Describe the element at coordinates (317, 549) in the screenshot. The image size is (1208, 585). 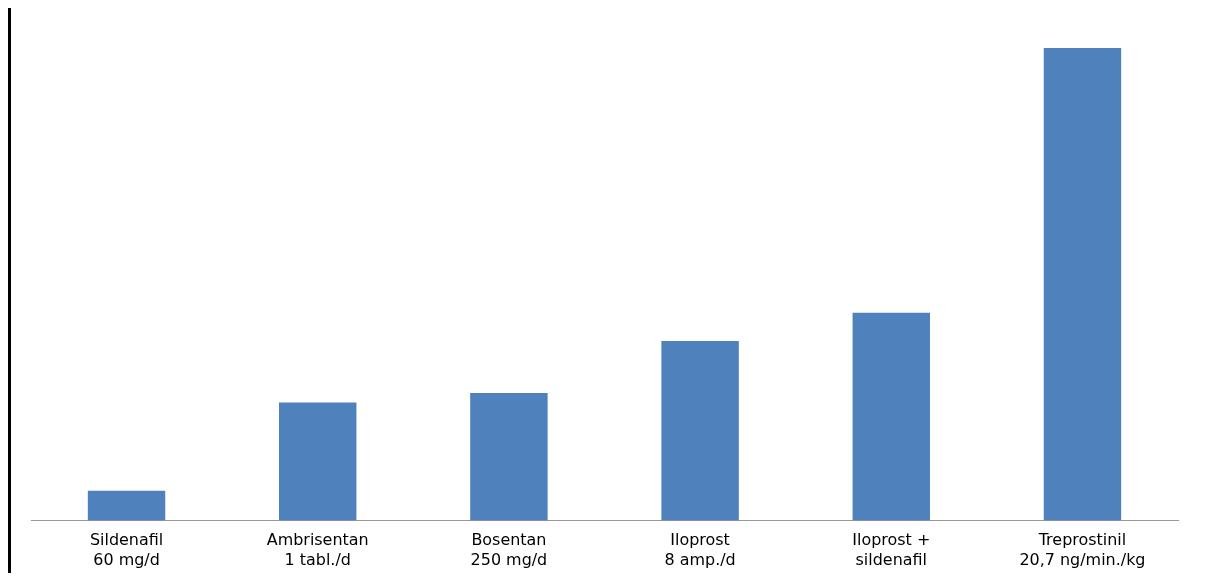
I see `x-tick-label: Ambrisentan 1 tabl./d` at that location.